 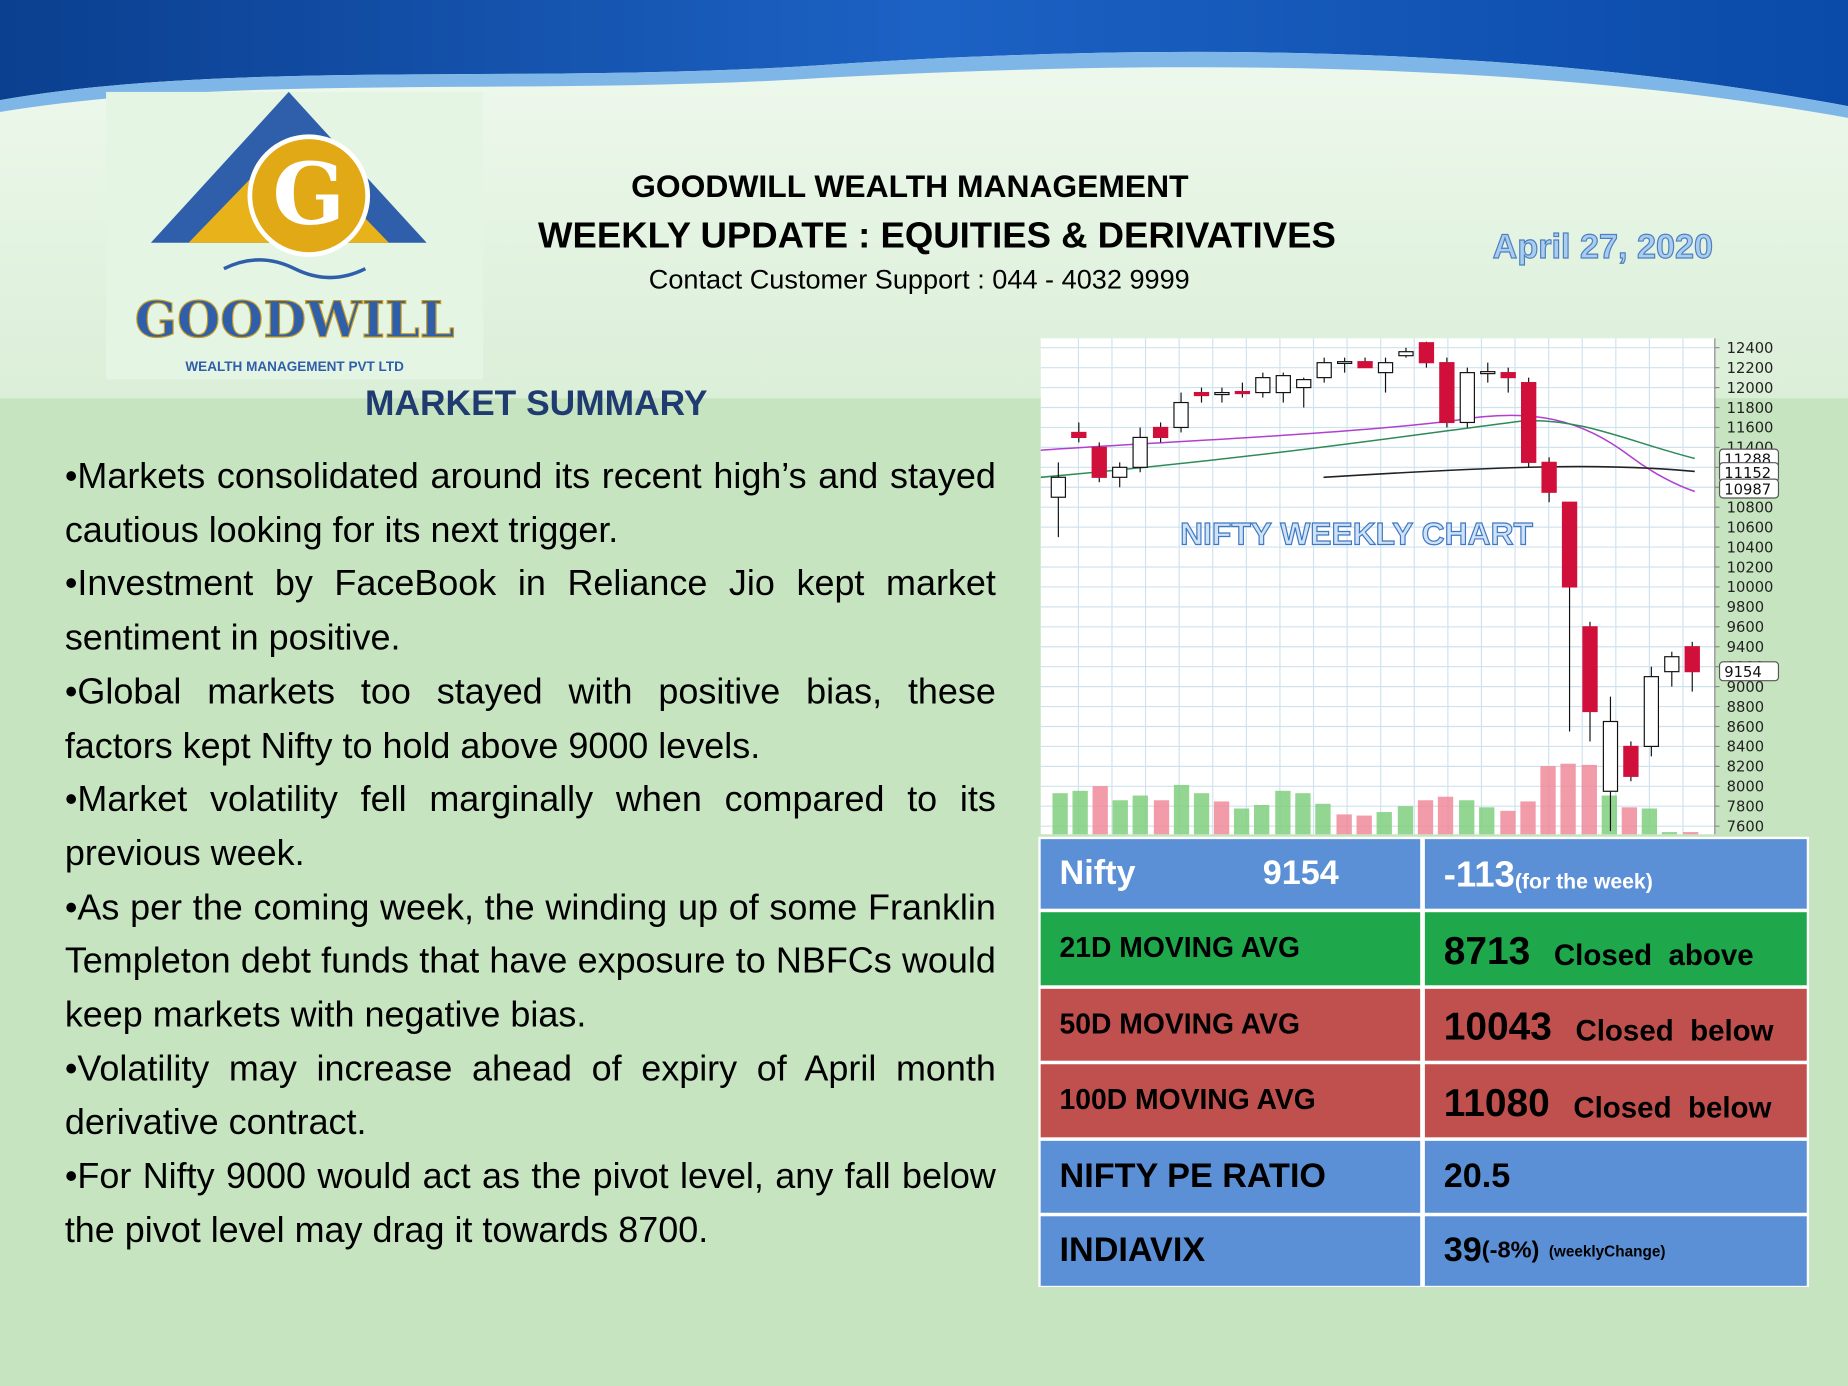 I want to click on table-cell: 11080 Closed below, so click(x=1615, y=1101).